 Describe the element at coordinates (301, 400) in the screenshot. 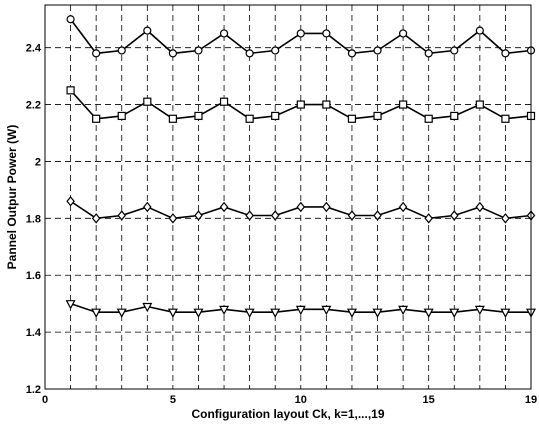

I see `x-tick-label: 10` at that location.